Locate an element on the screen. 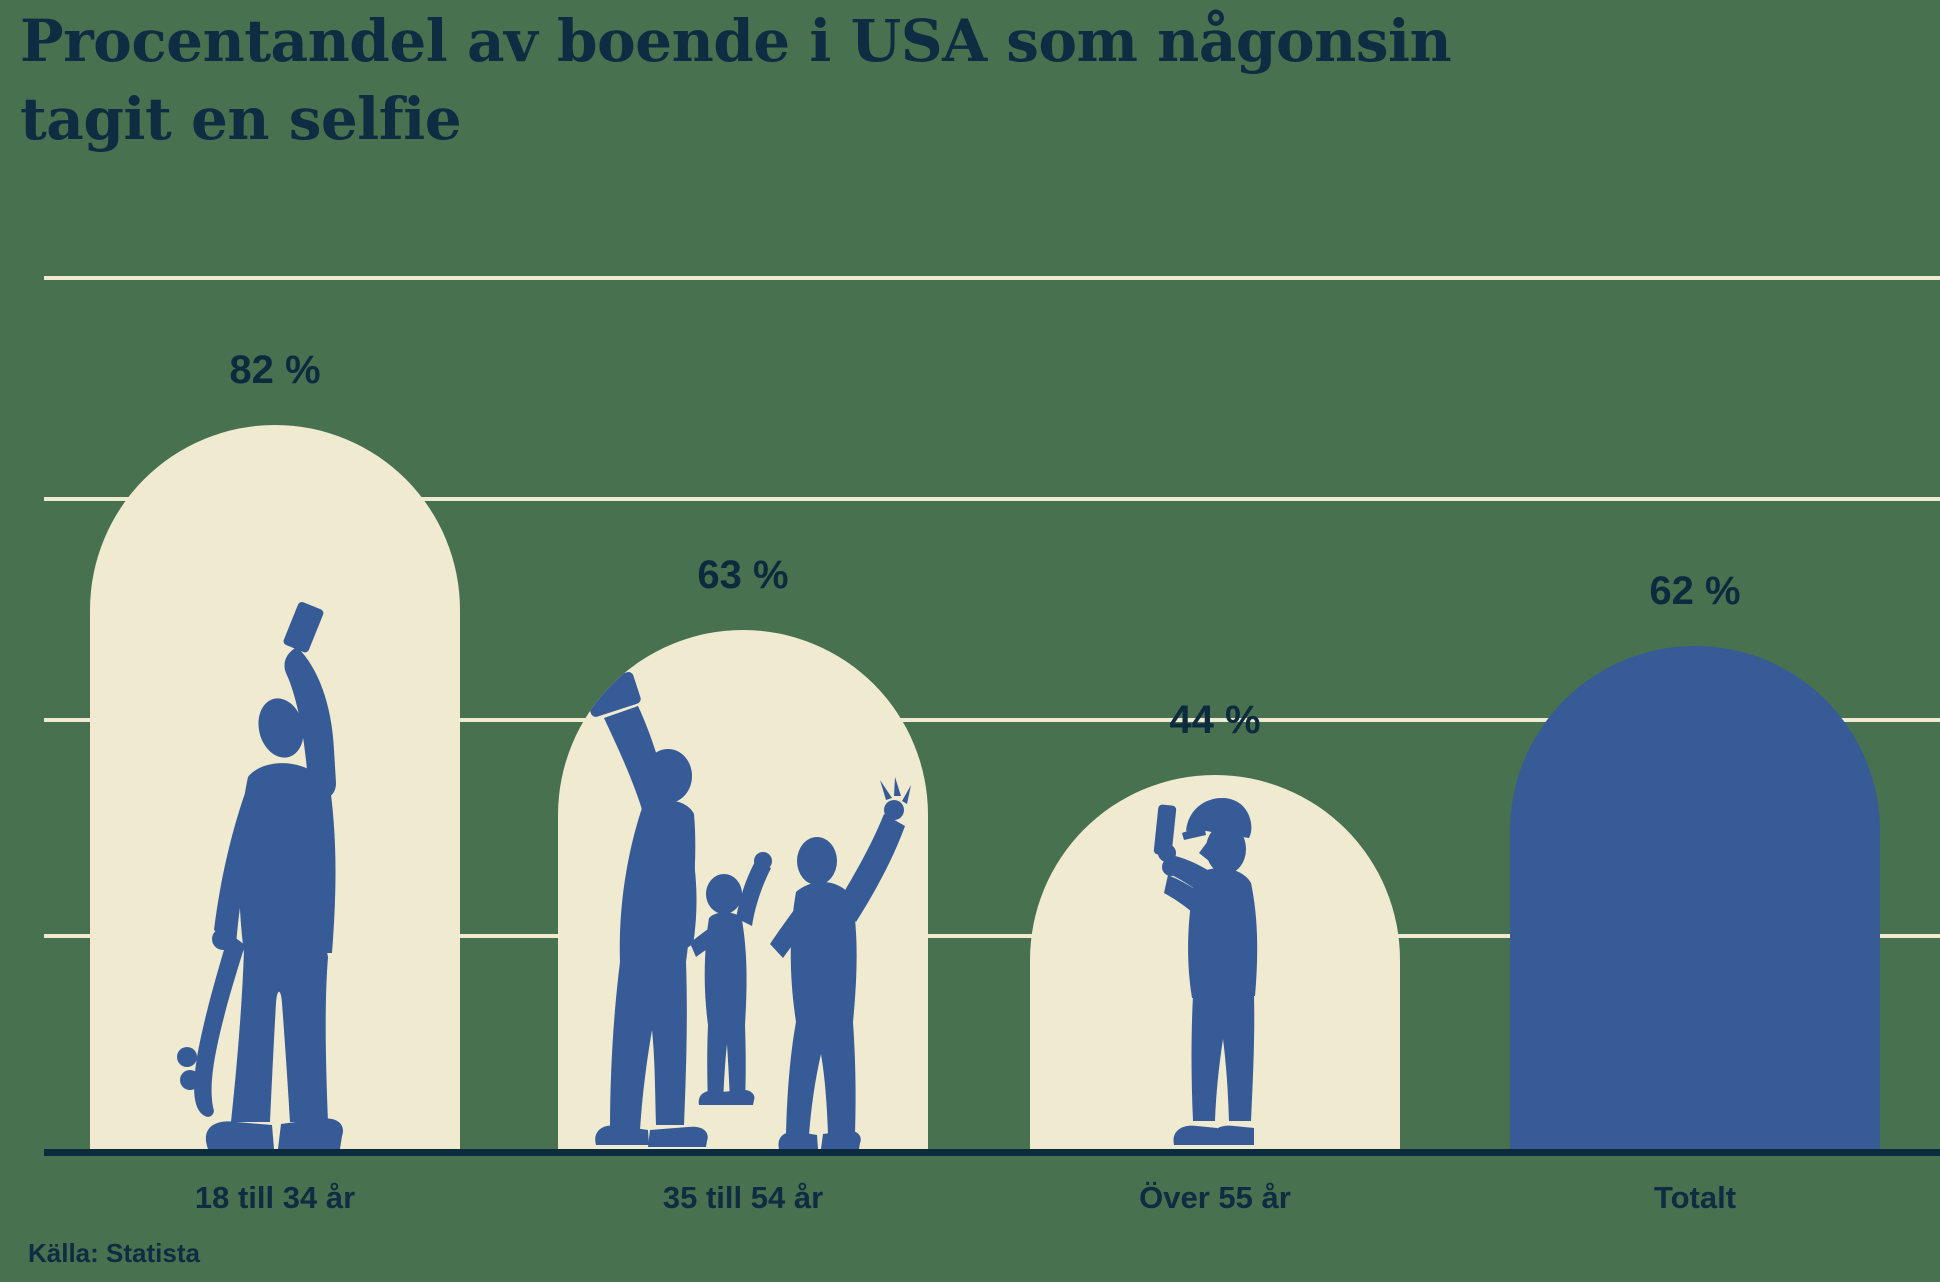 The height and width of the screenshot is (1282, 1940). bar-category-label-totalt: Totalt is located at coordinates (1695, 1197).